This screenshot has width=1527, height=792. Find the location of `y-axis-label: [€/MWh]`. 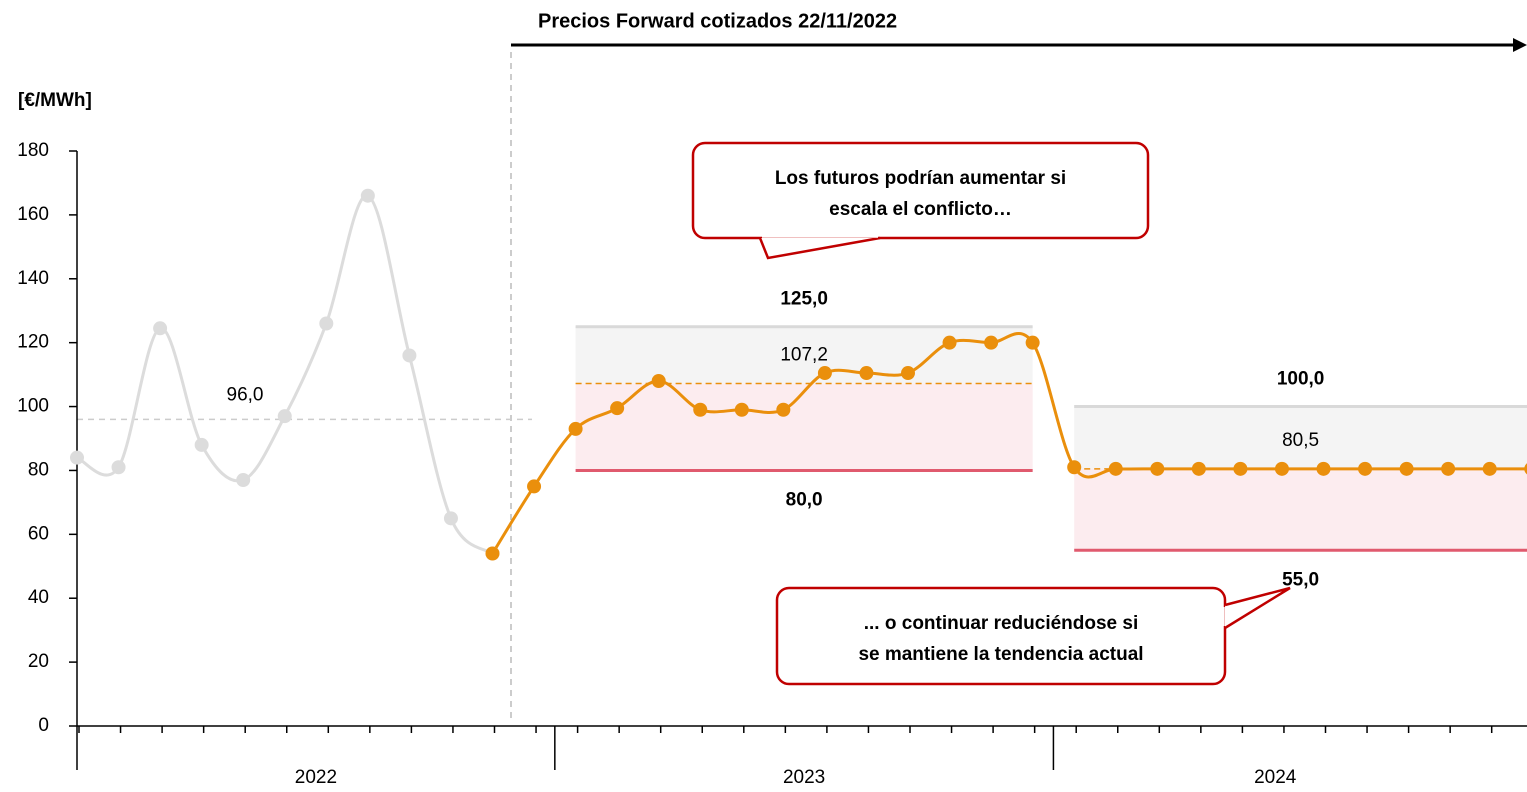

y-axis-label: [€/MWh] is located at coordinates (55, 100).